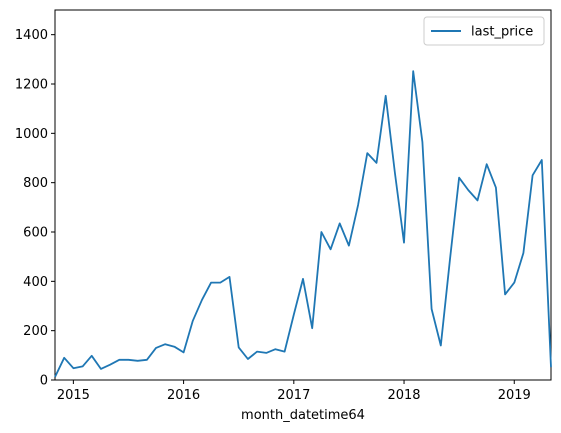 The width and height of the screenshot is (561, 433). What do you see at coordinates (35, 331) in the screenshot?
I see `y-tick-label: 200` at bounding box center [35, 331].